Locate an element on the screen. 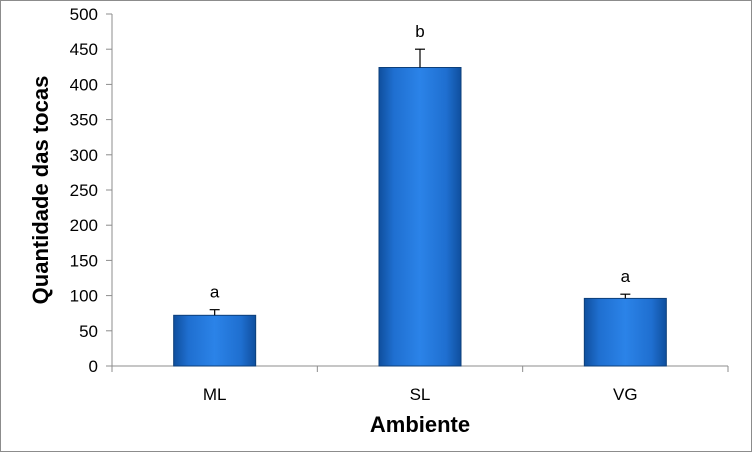  bar-sl is located at coordinates (420, 217).